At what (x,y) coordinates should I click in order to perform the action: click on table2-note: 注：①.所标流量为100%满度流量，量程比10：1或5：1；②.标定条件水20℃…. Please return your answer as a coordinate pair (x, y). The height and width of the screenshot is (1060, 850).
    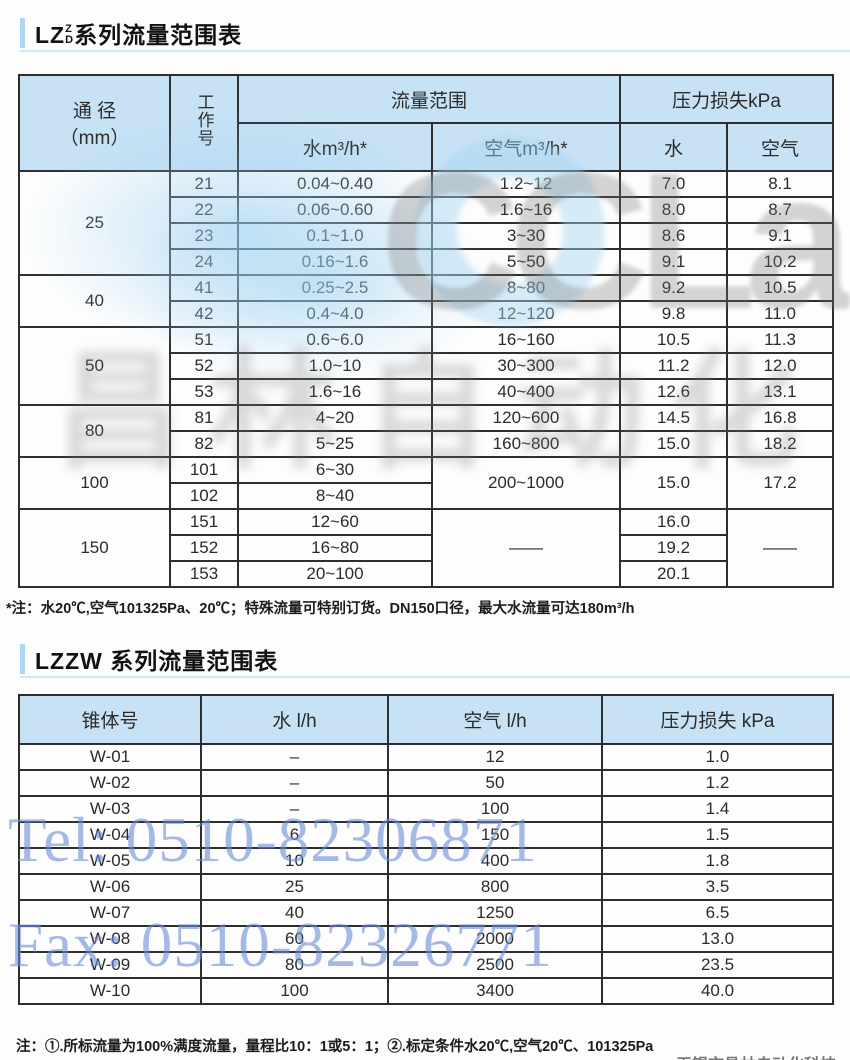
    Looking at the image, I should click on (335, 1047).